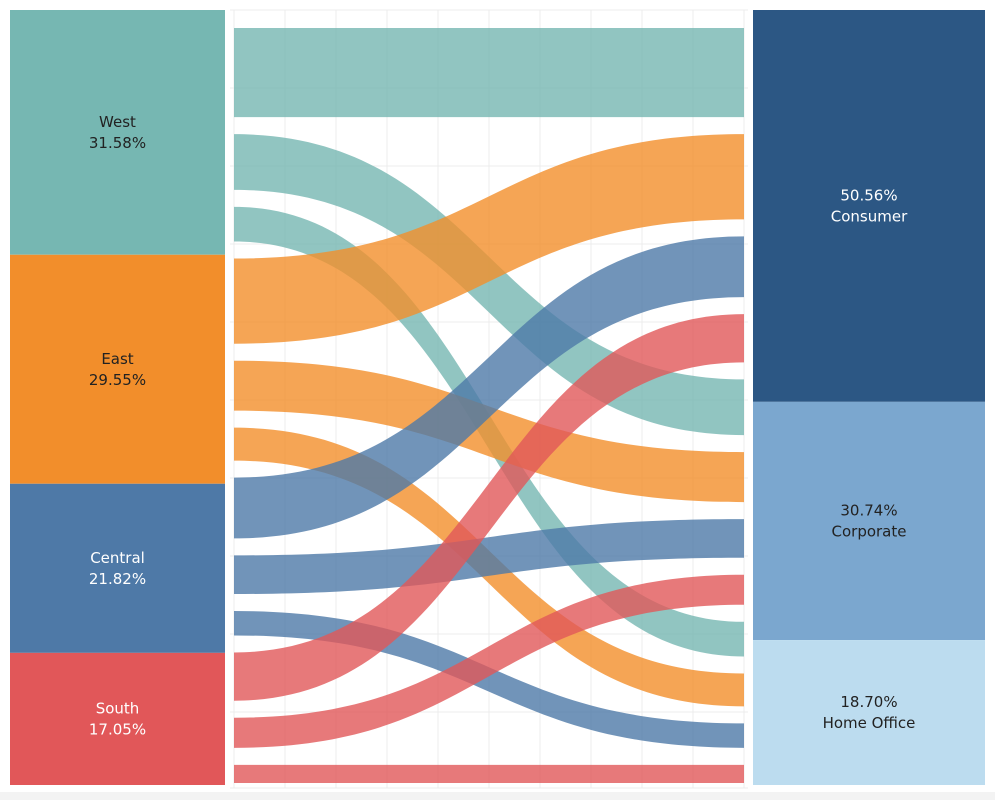 This screenshot has height=800, width=995. Describe the element at coordinates (117, 579) in the screenshot. I see `node-value-label: 21.82%` at that location.